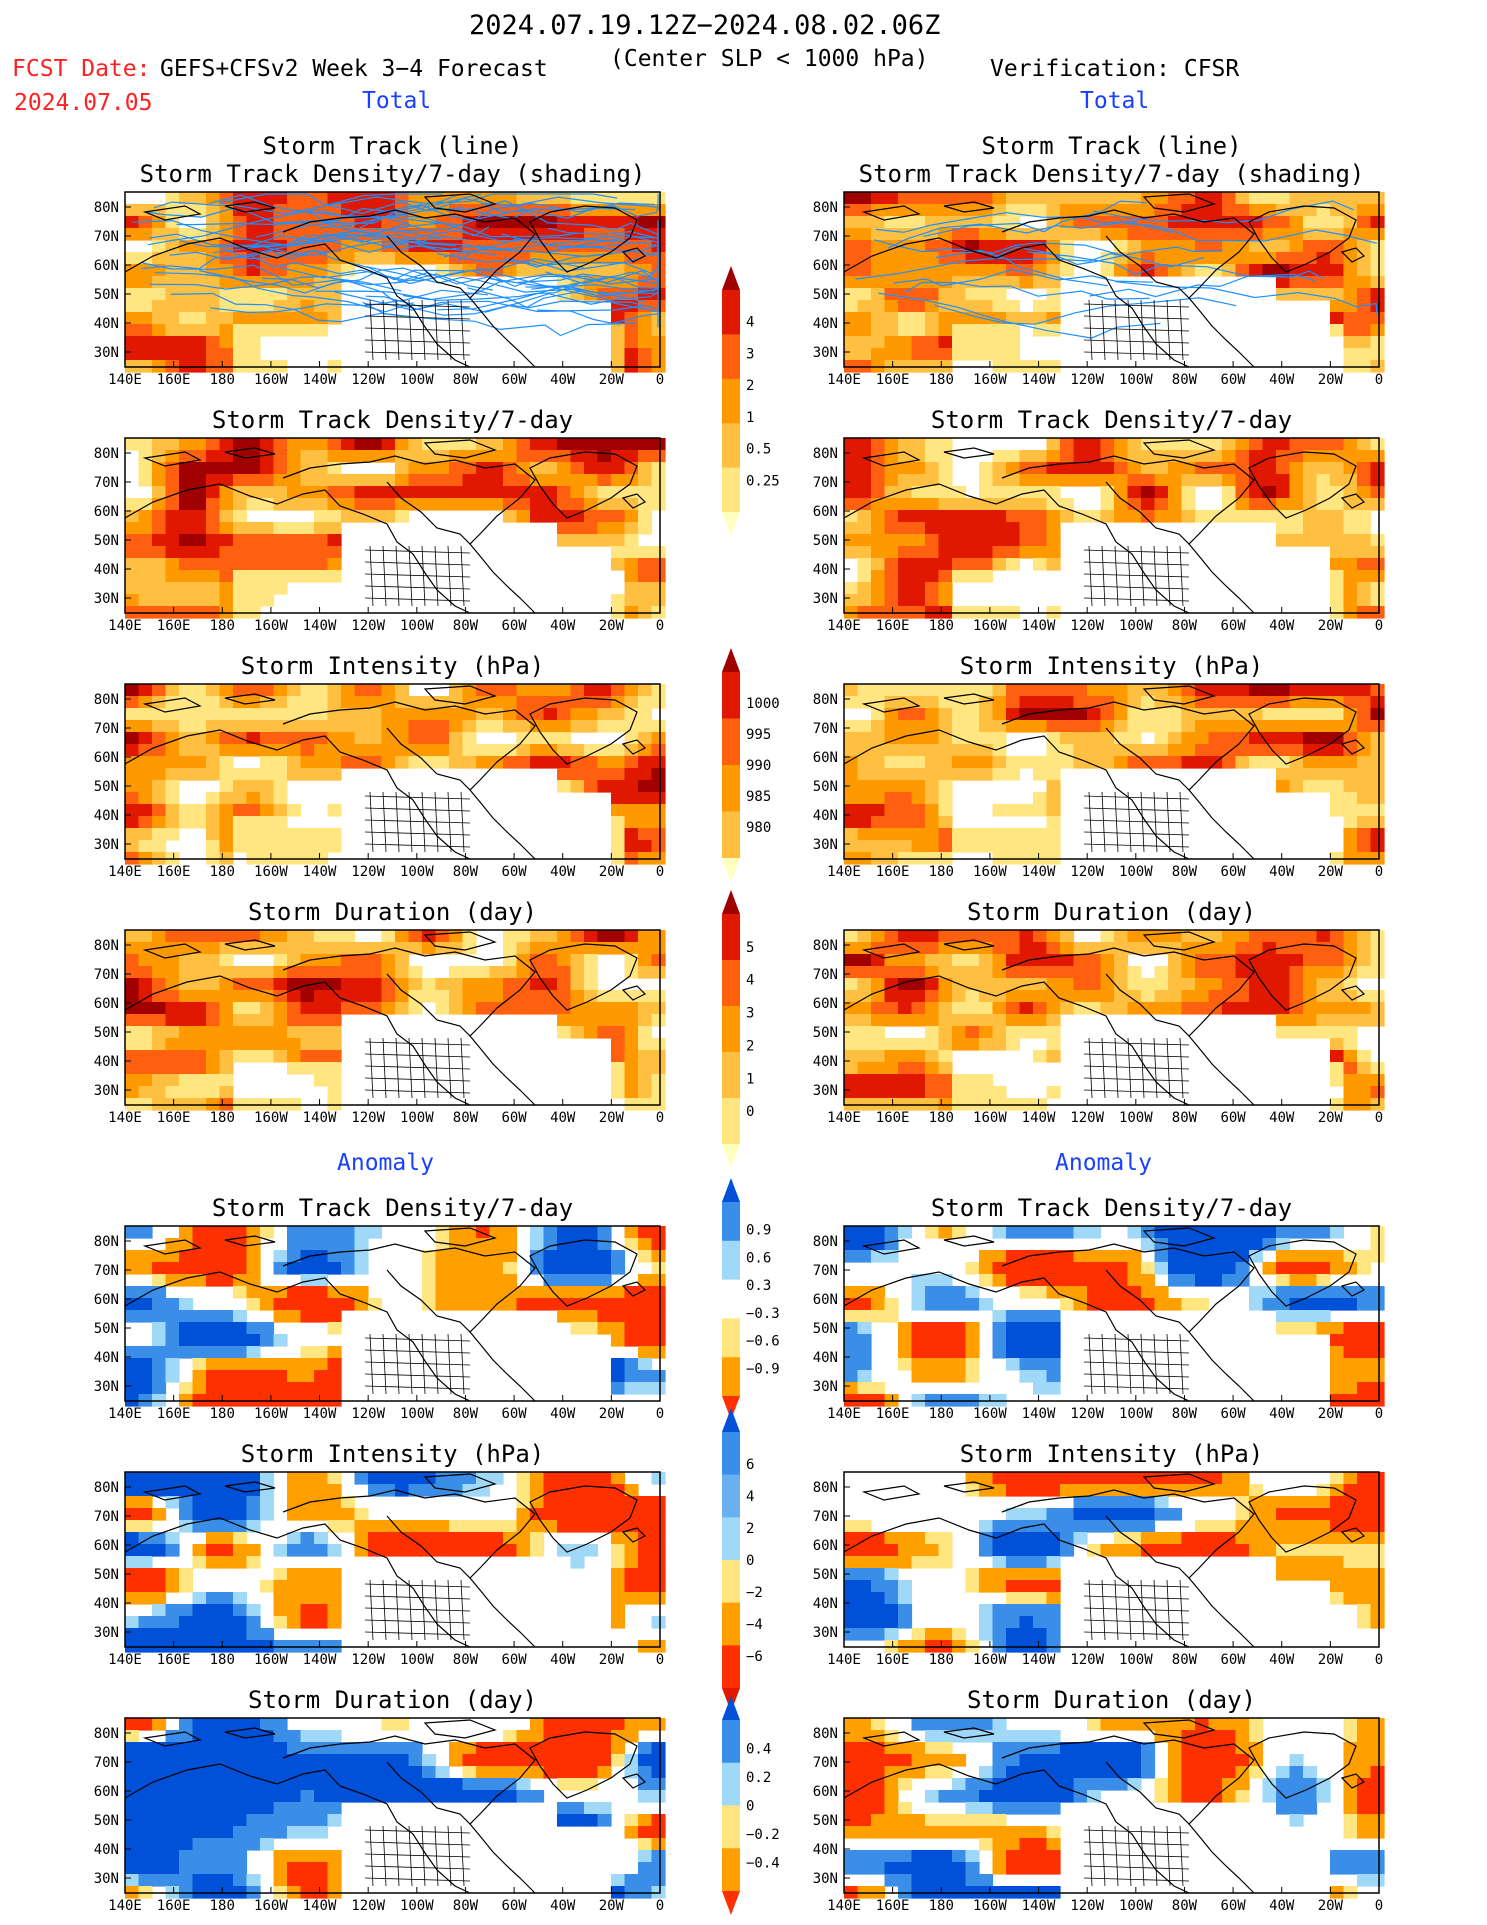  Describe the element at coordinates (271, 1118) in the screenshot. I see `lon-tick-label: 160W` at that location.